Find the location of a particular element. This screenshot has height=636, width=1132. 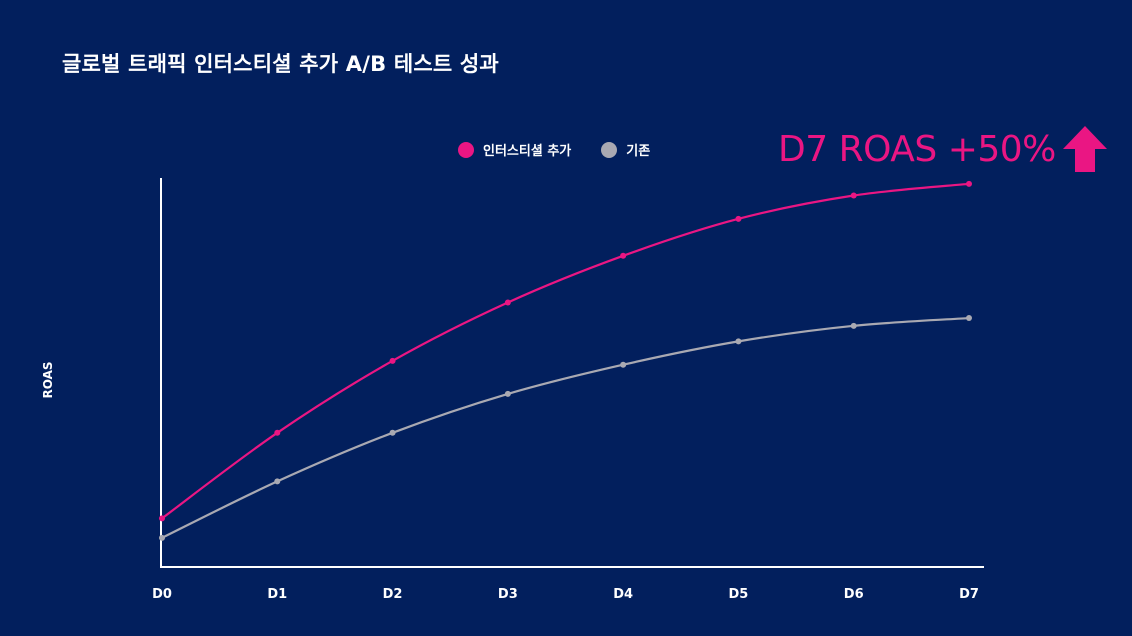

arrow-up-icon is located at coordinates (1084, 149).